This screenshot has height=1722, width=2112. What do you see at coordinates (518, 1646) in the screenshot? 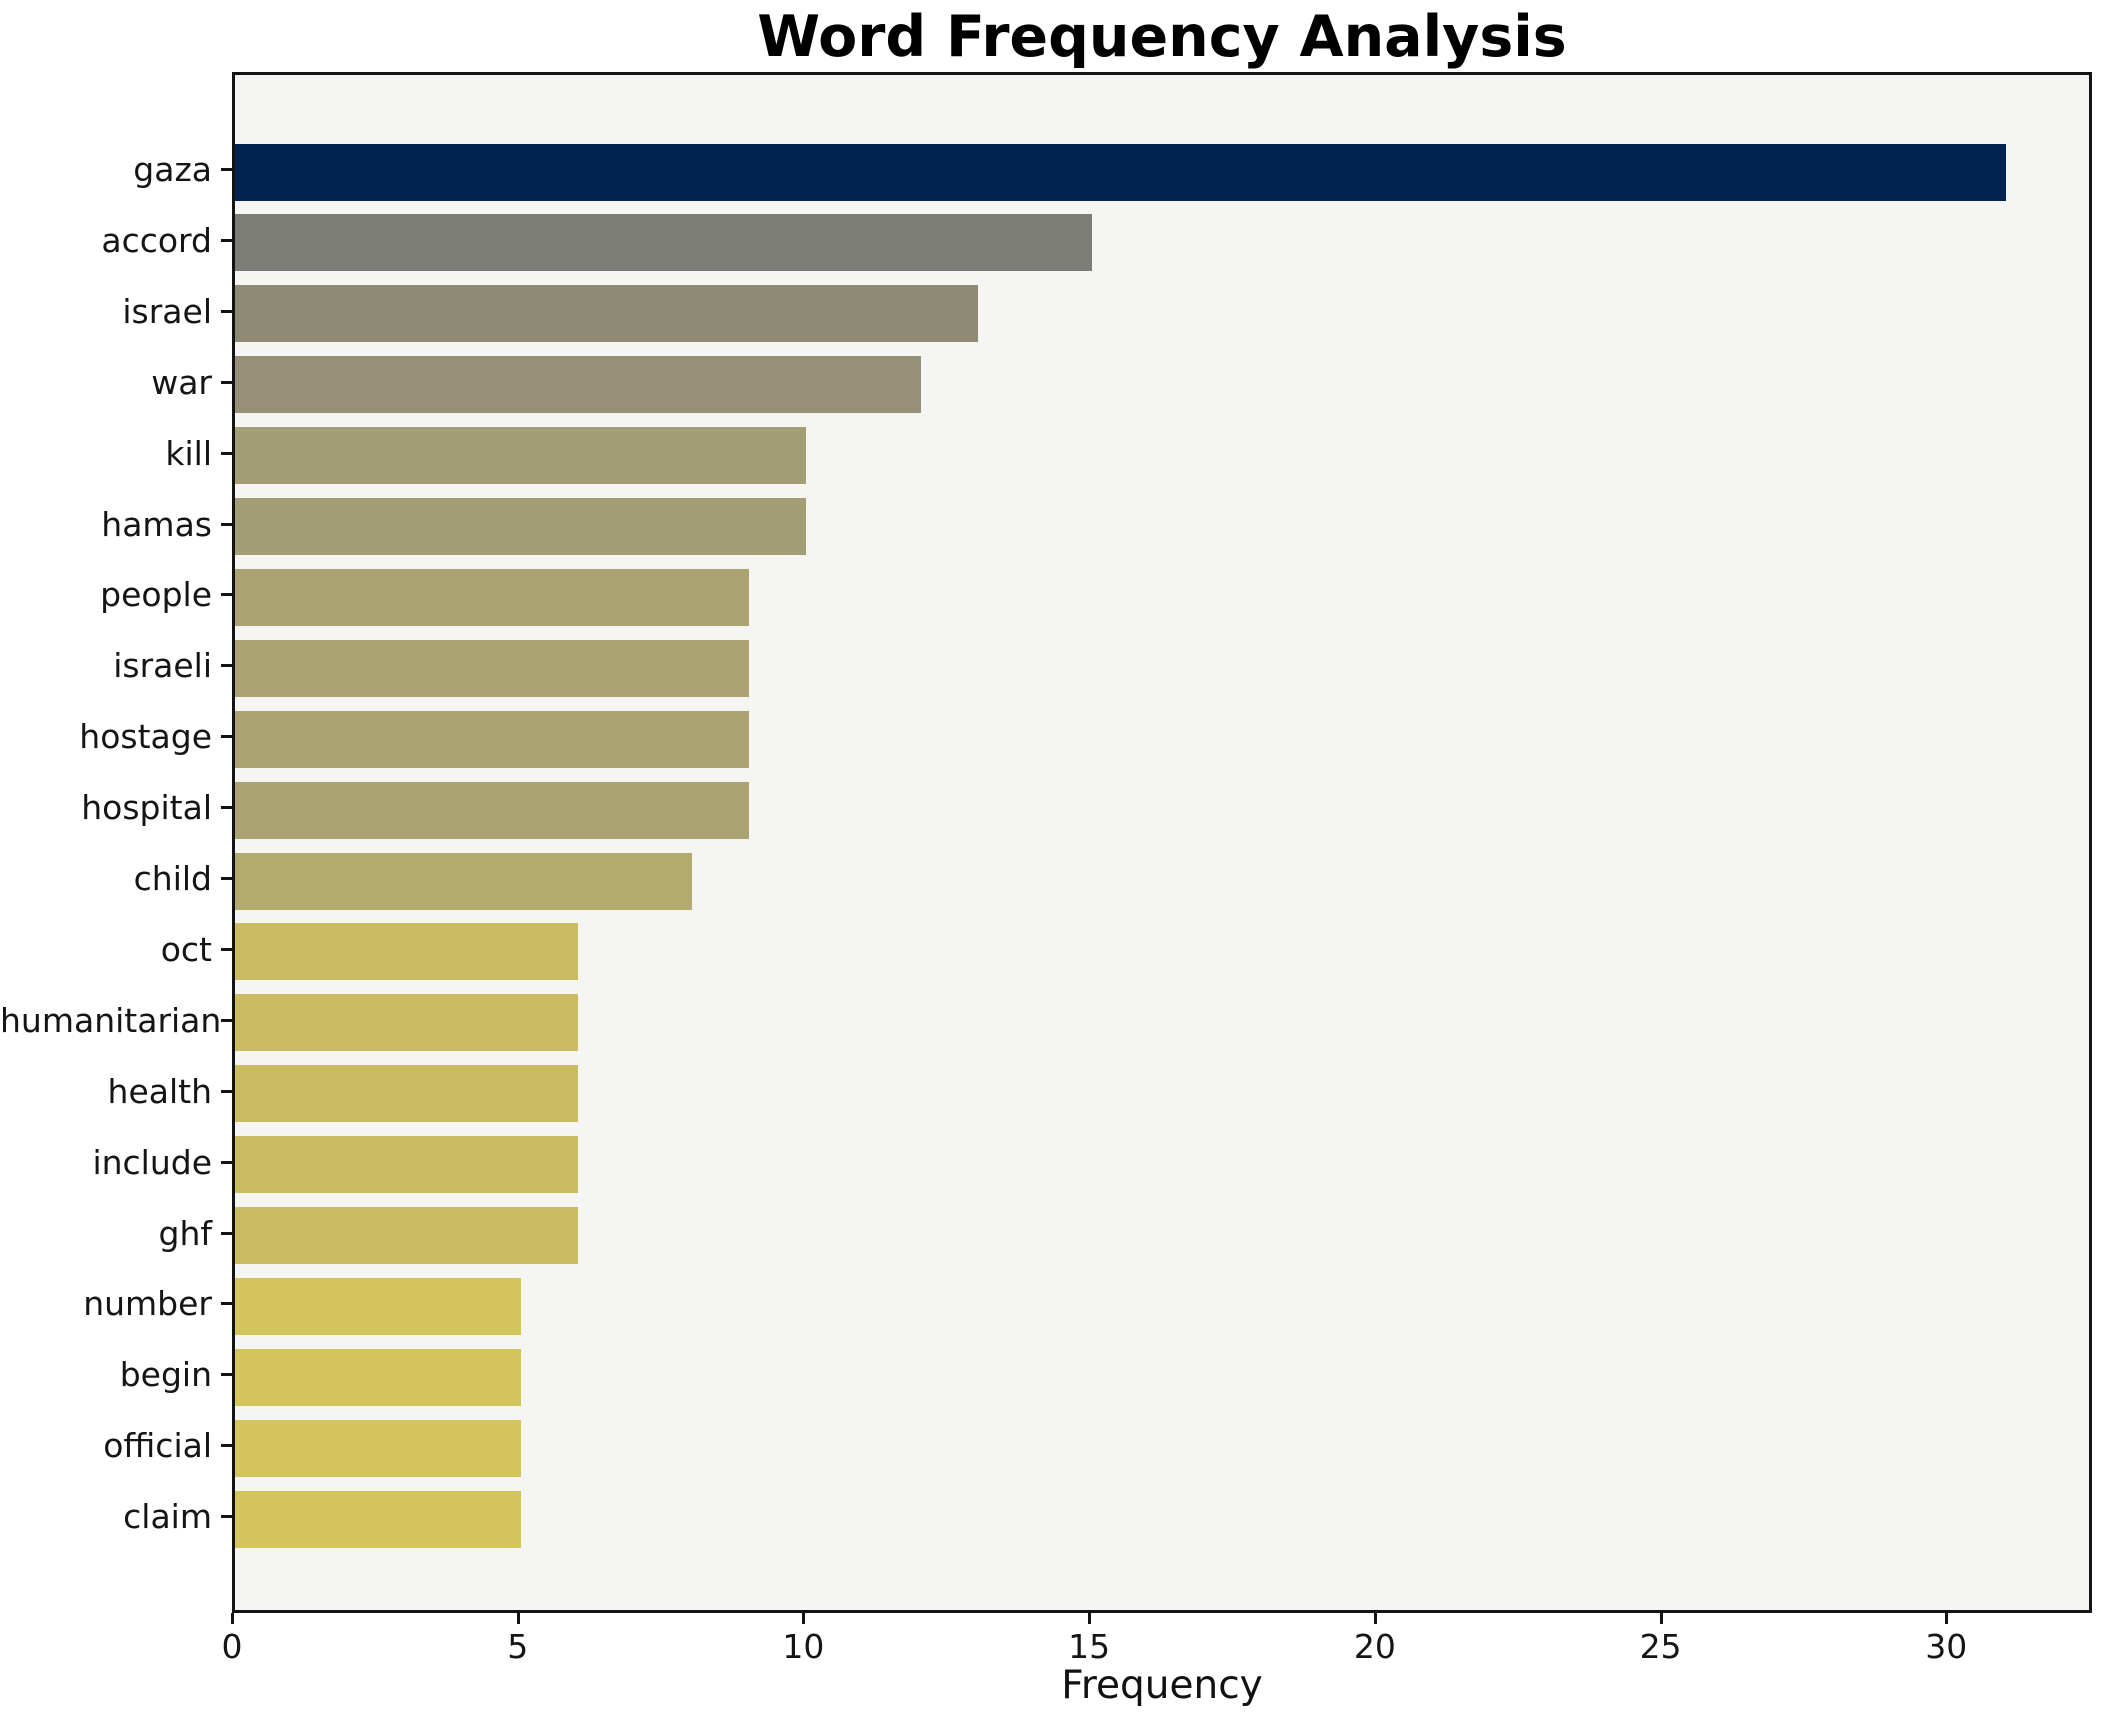
I see `x-tick-label-5: 5` at bounding box center [518, 1646].